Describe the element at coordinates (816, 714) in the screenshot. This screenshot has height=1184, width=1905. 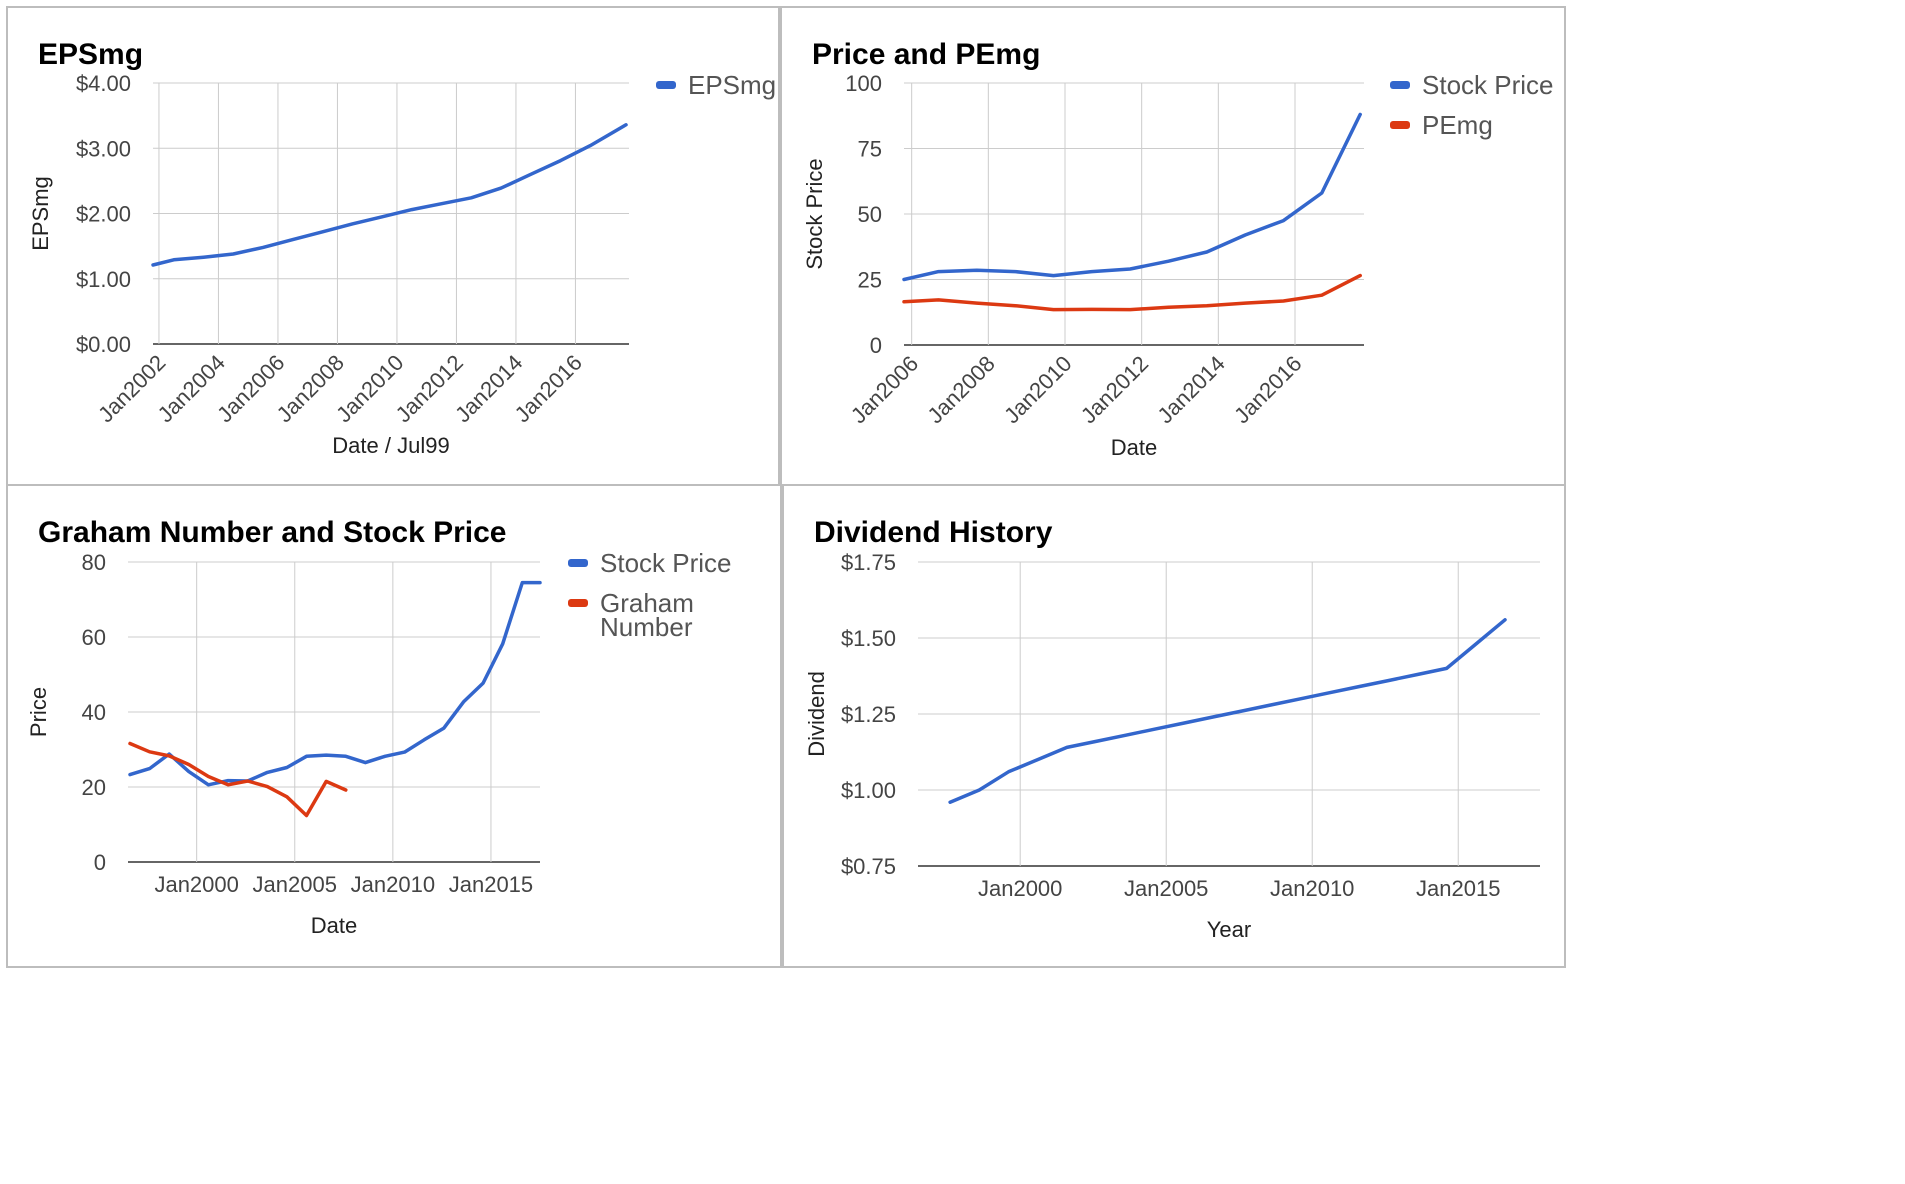
I see `y-axis-label: Dividend` at that location.